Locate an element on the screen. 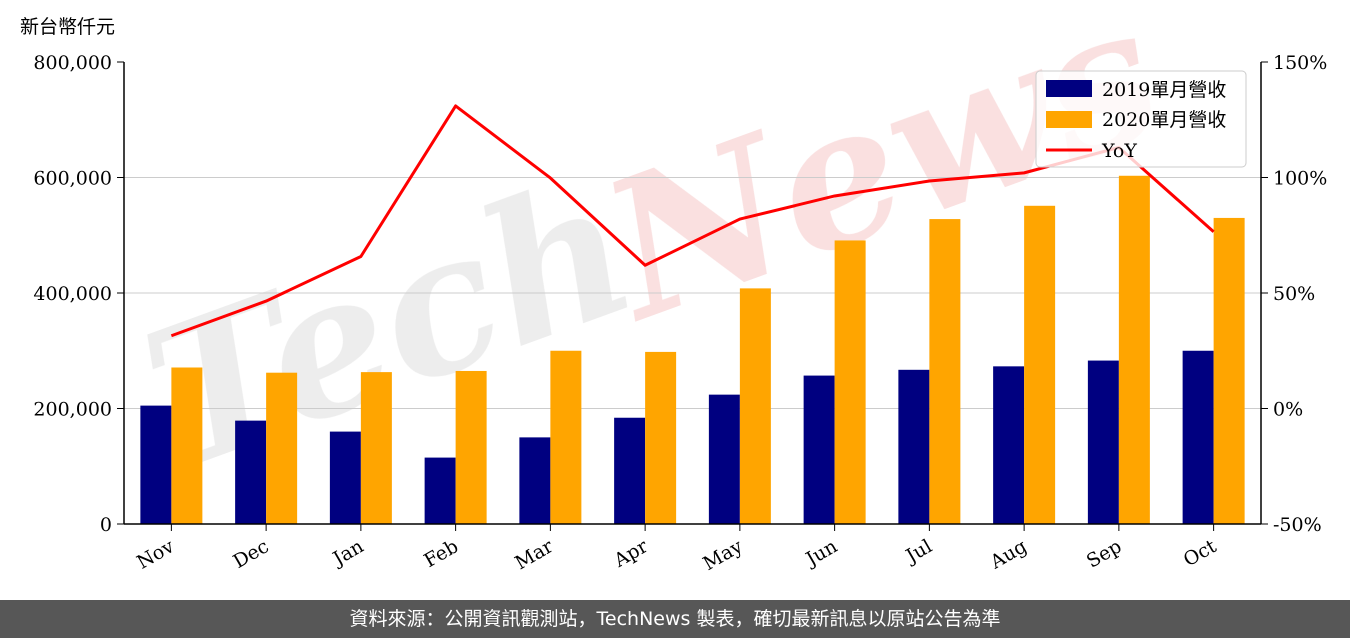 Image resolution: width=1350 pixels, height=638 pixels. y-axis-unit-label: 新台幣仟元 is located at coordinates (68, 27).